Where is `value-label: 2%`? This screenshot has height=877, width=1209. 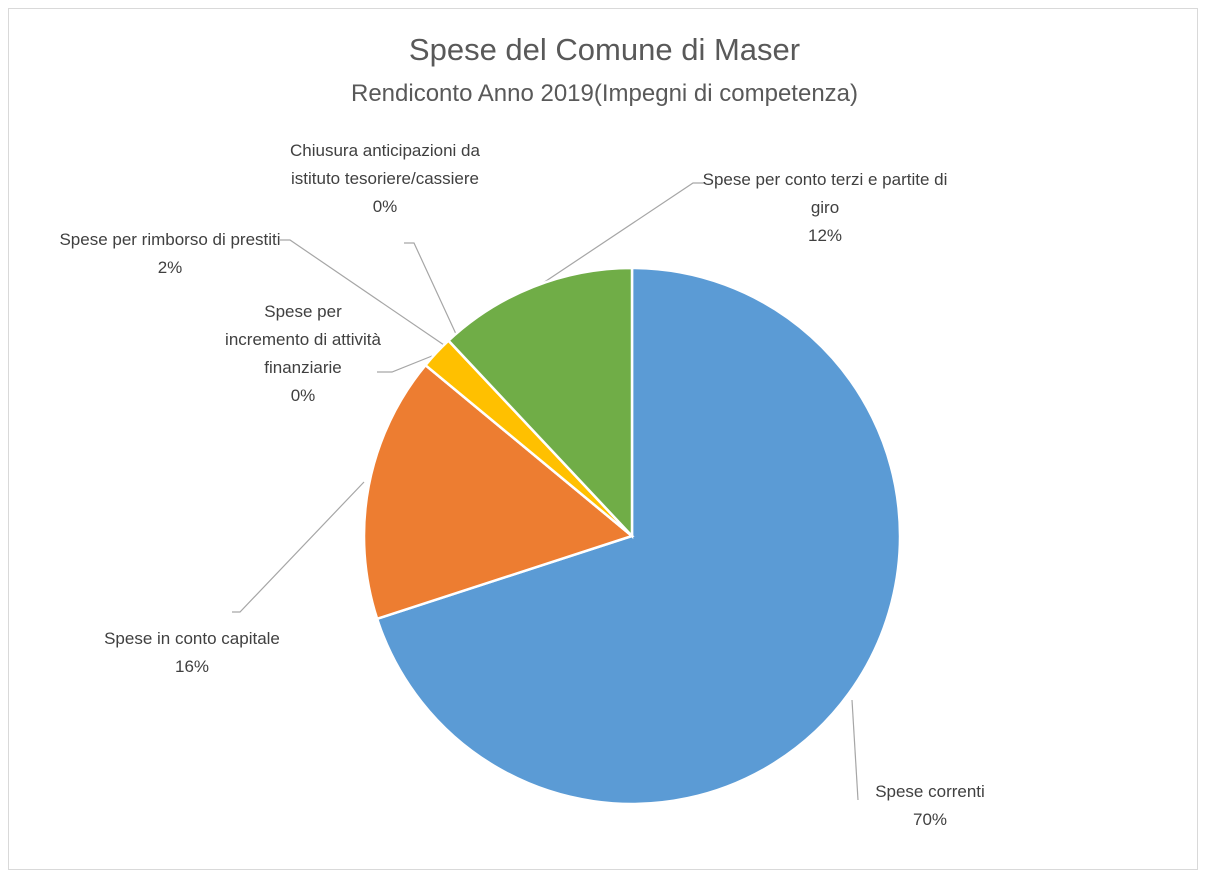
value-label: 2% is located at coordinates (170, 267).